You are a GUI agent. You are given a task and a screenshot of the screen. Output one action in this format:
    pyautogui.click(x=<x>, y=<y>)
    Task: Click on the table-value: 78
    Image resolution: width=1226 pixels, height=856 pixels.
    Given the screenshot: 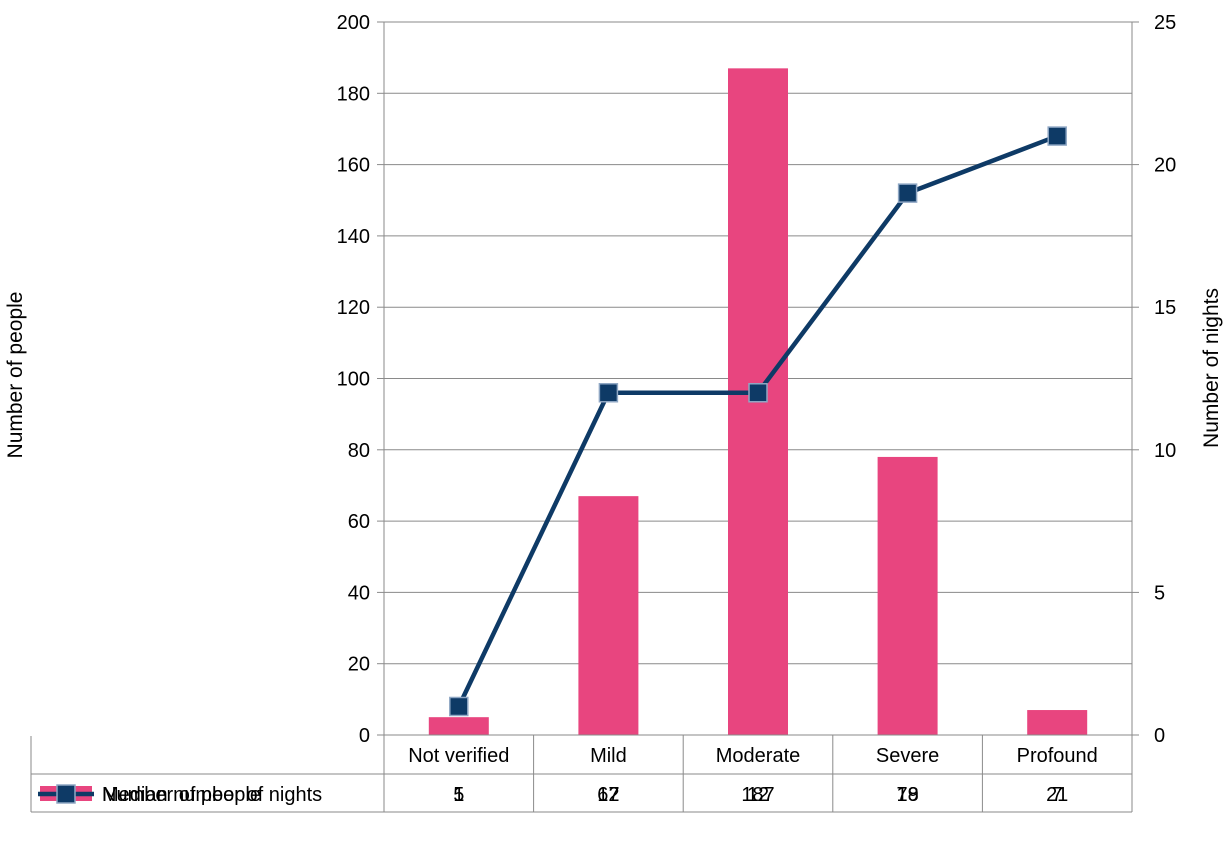 What is the action you would take?
    pyautogui.click(x=907, y=795)
    